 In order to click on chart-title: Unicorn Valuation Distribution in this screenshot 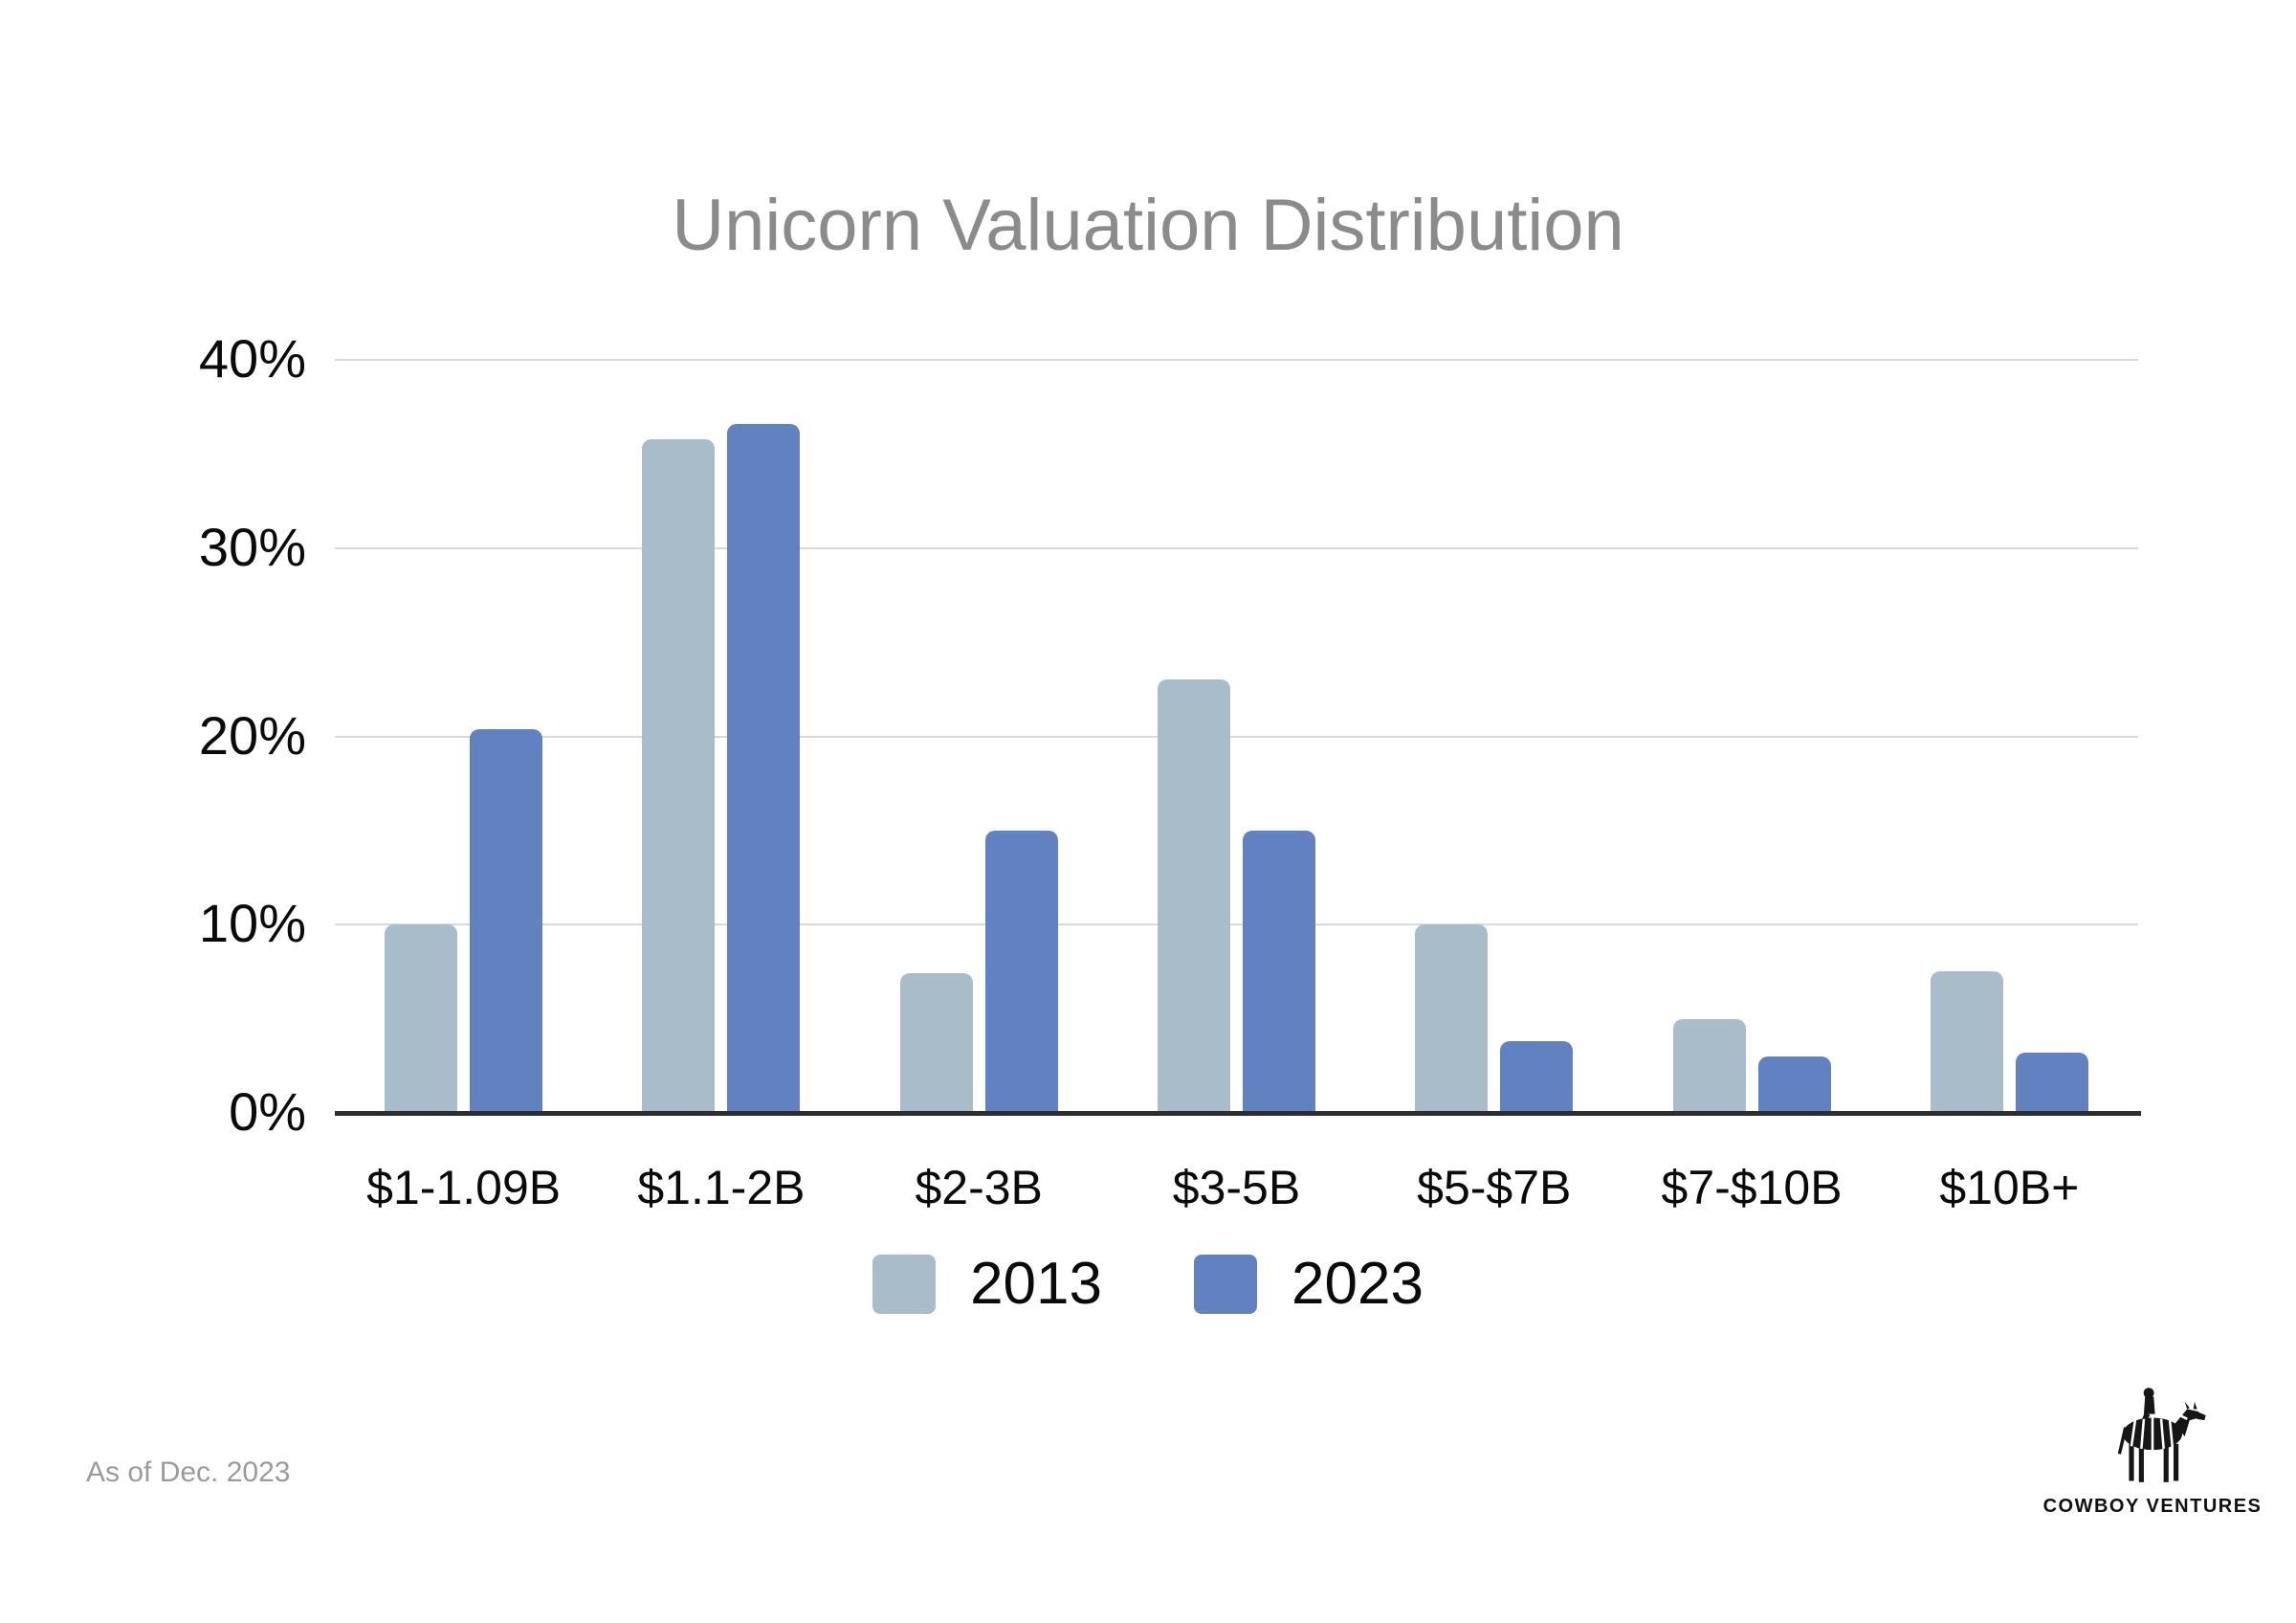, I will do `click(1148, 225)`.